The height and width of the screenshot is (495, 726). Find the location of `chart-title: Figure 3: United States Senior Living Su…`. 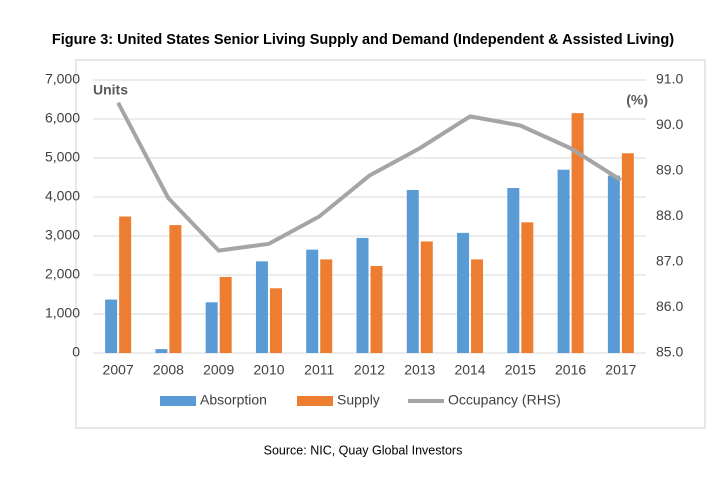

chart-title: Figure 3: United States Senior Living Su… is located at coordinates (363, 40).